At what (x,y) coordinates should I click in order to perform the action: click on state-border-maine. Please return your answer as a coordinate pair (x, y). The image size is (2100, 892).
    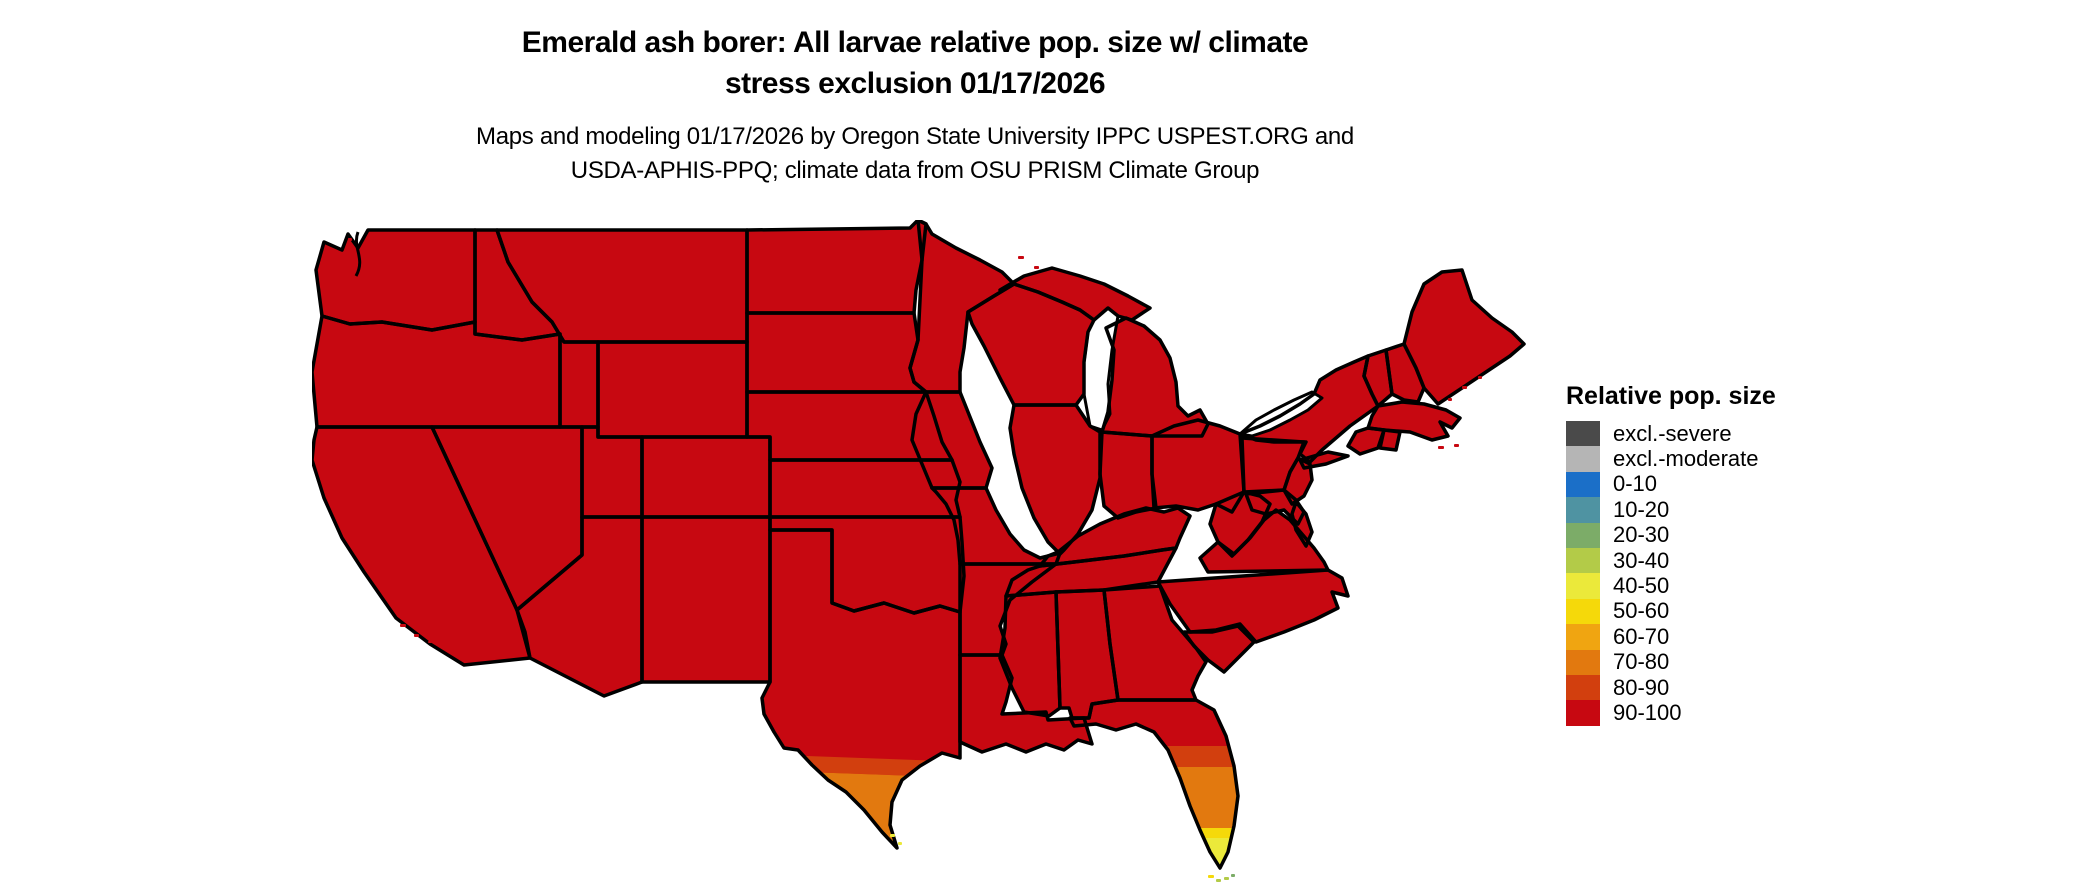
    Looking at the image, I should click on (1464, 337).